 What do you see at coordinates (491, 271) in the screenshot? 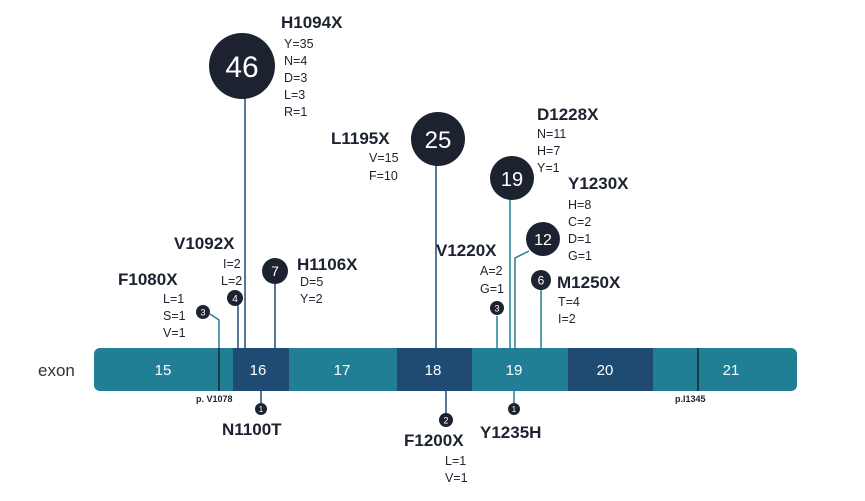
I see `substitution: A=2` at bounding box center [491, 271].